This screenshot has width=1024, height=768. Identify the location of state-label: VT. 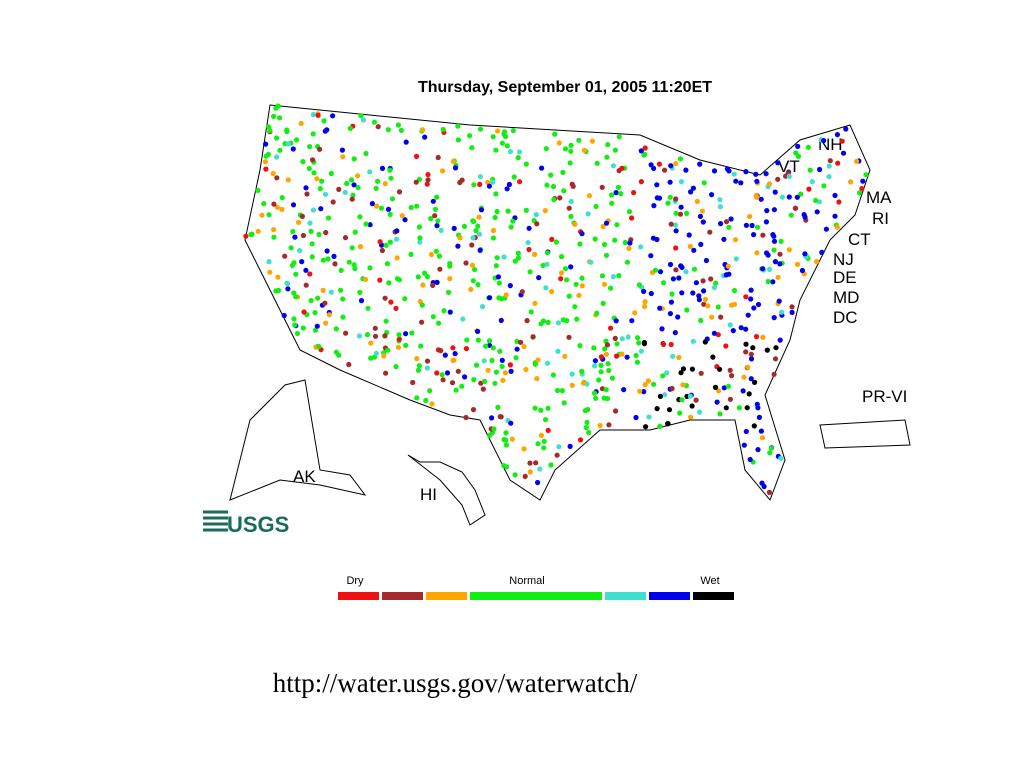
(789, 166).